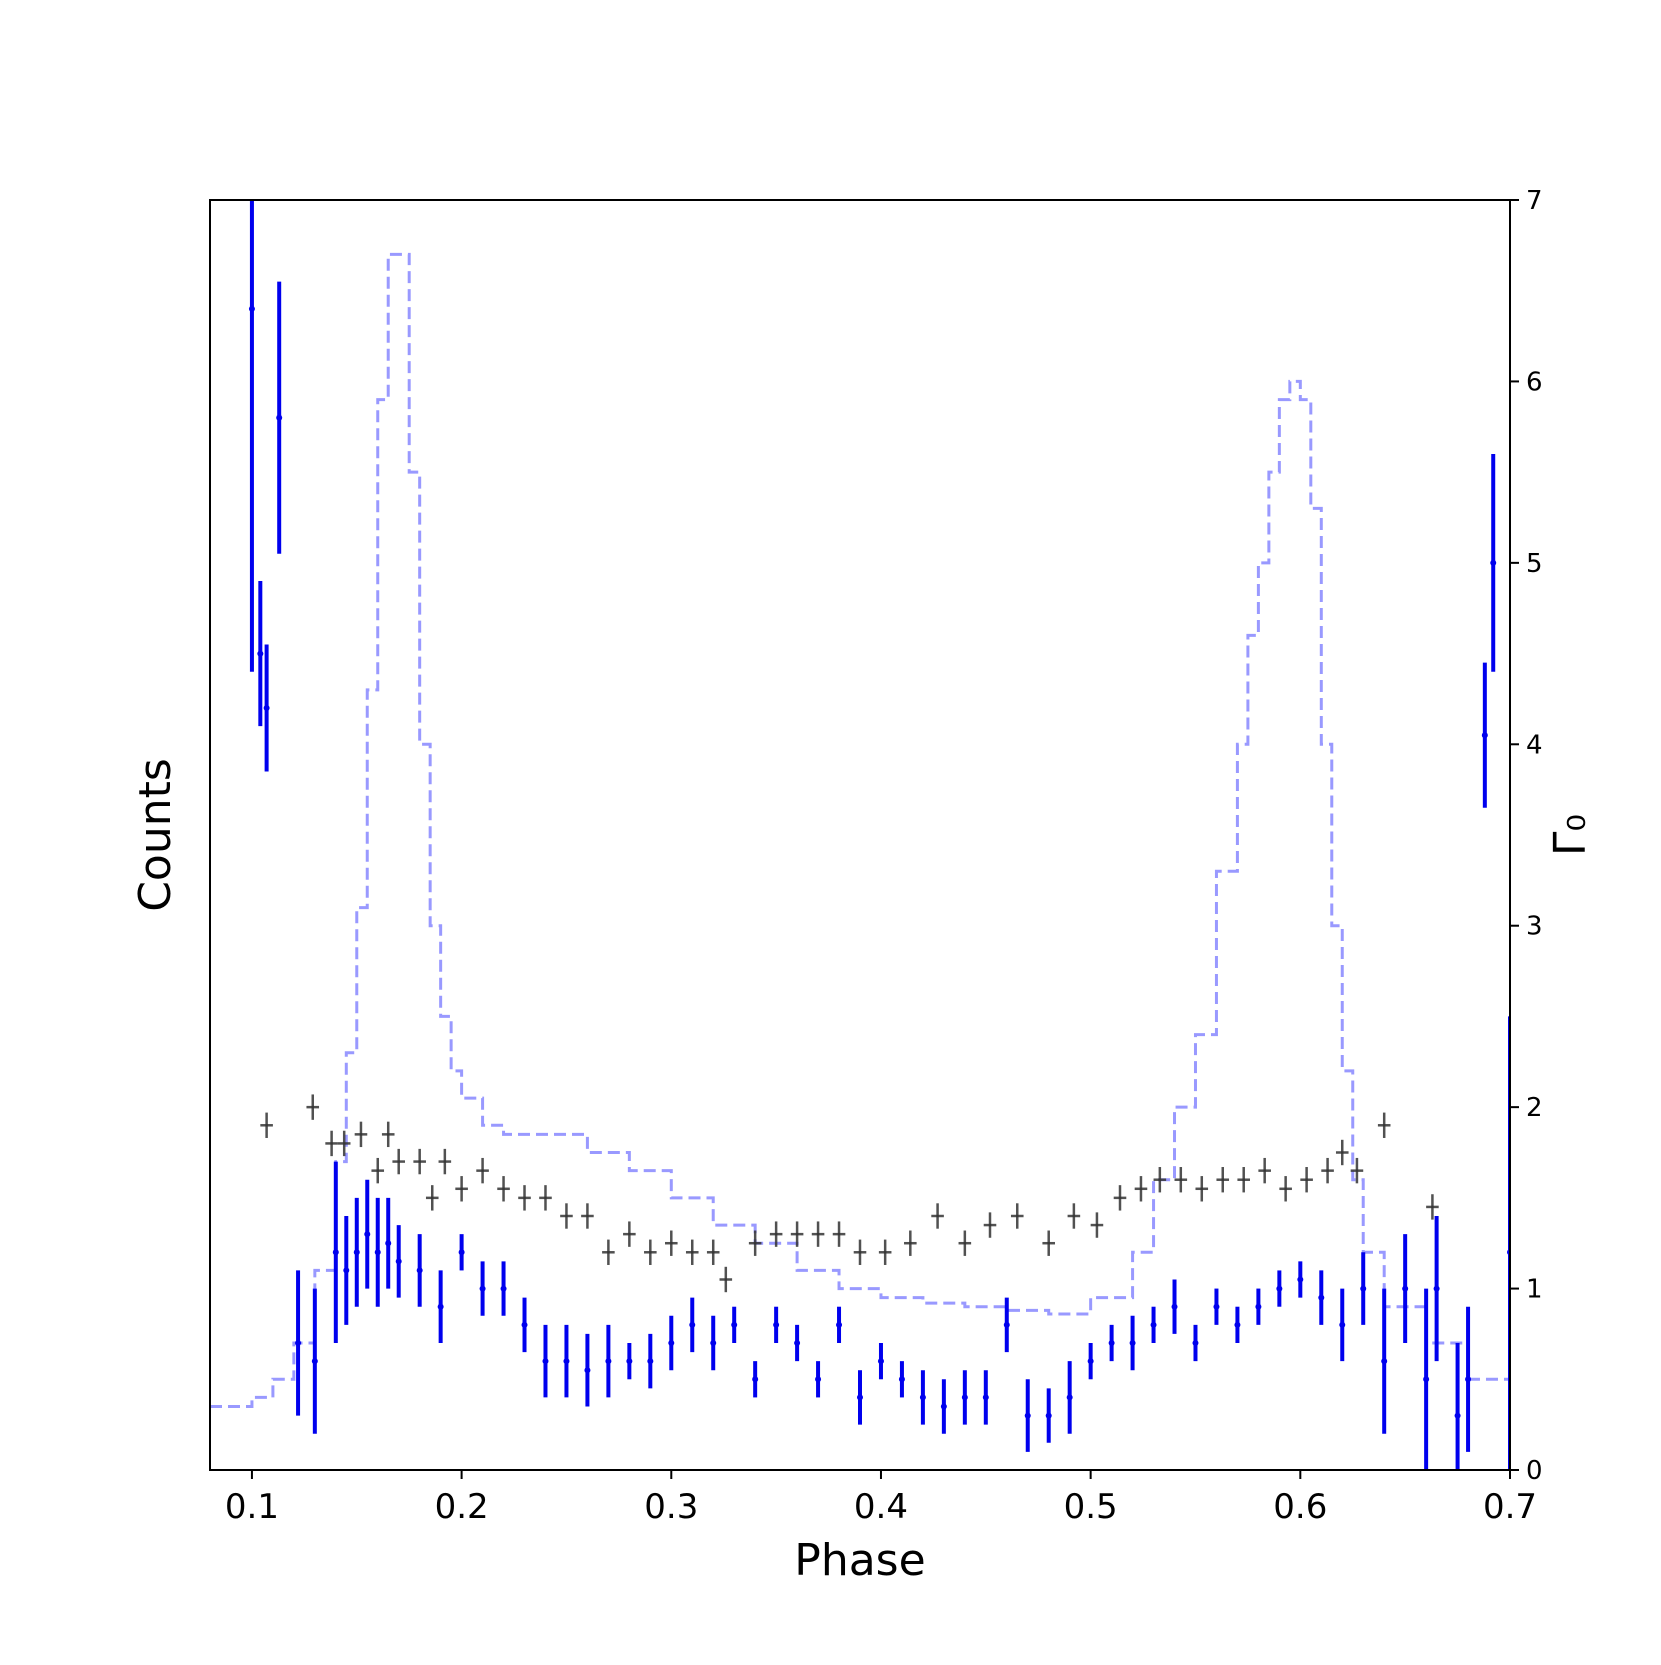 The image size is (1661, 1665). Describe the element at coordinates (1570, 835) in the screenshot. I see `y2-axis-label: Γ₀` at that location.